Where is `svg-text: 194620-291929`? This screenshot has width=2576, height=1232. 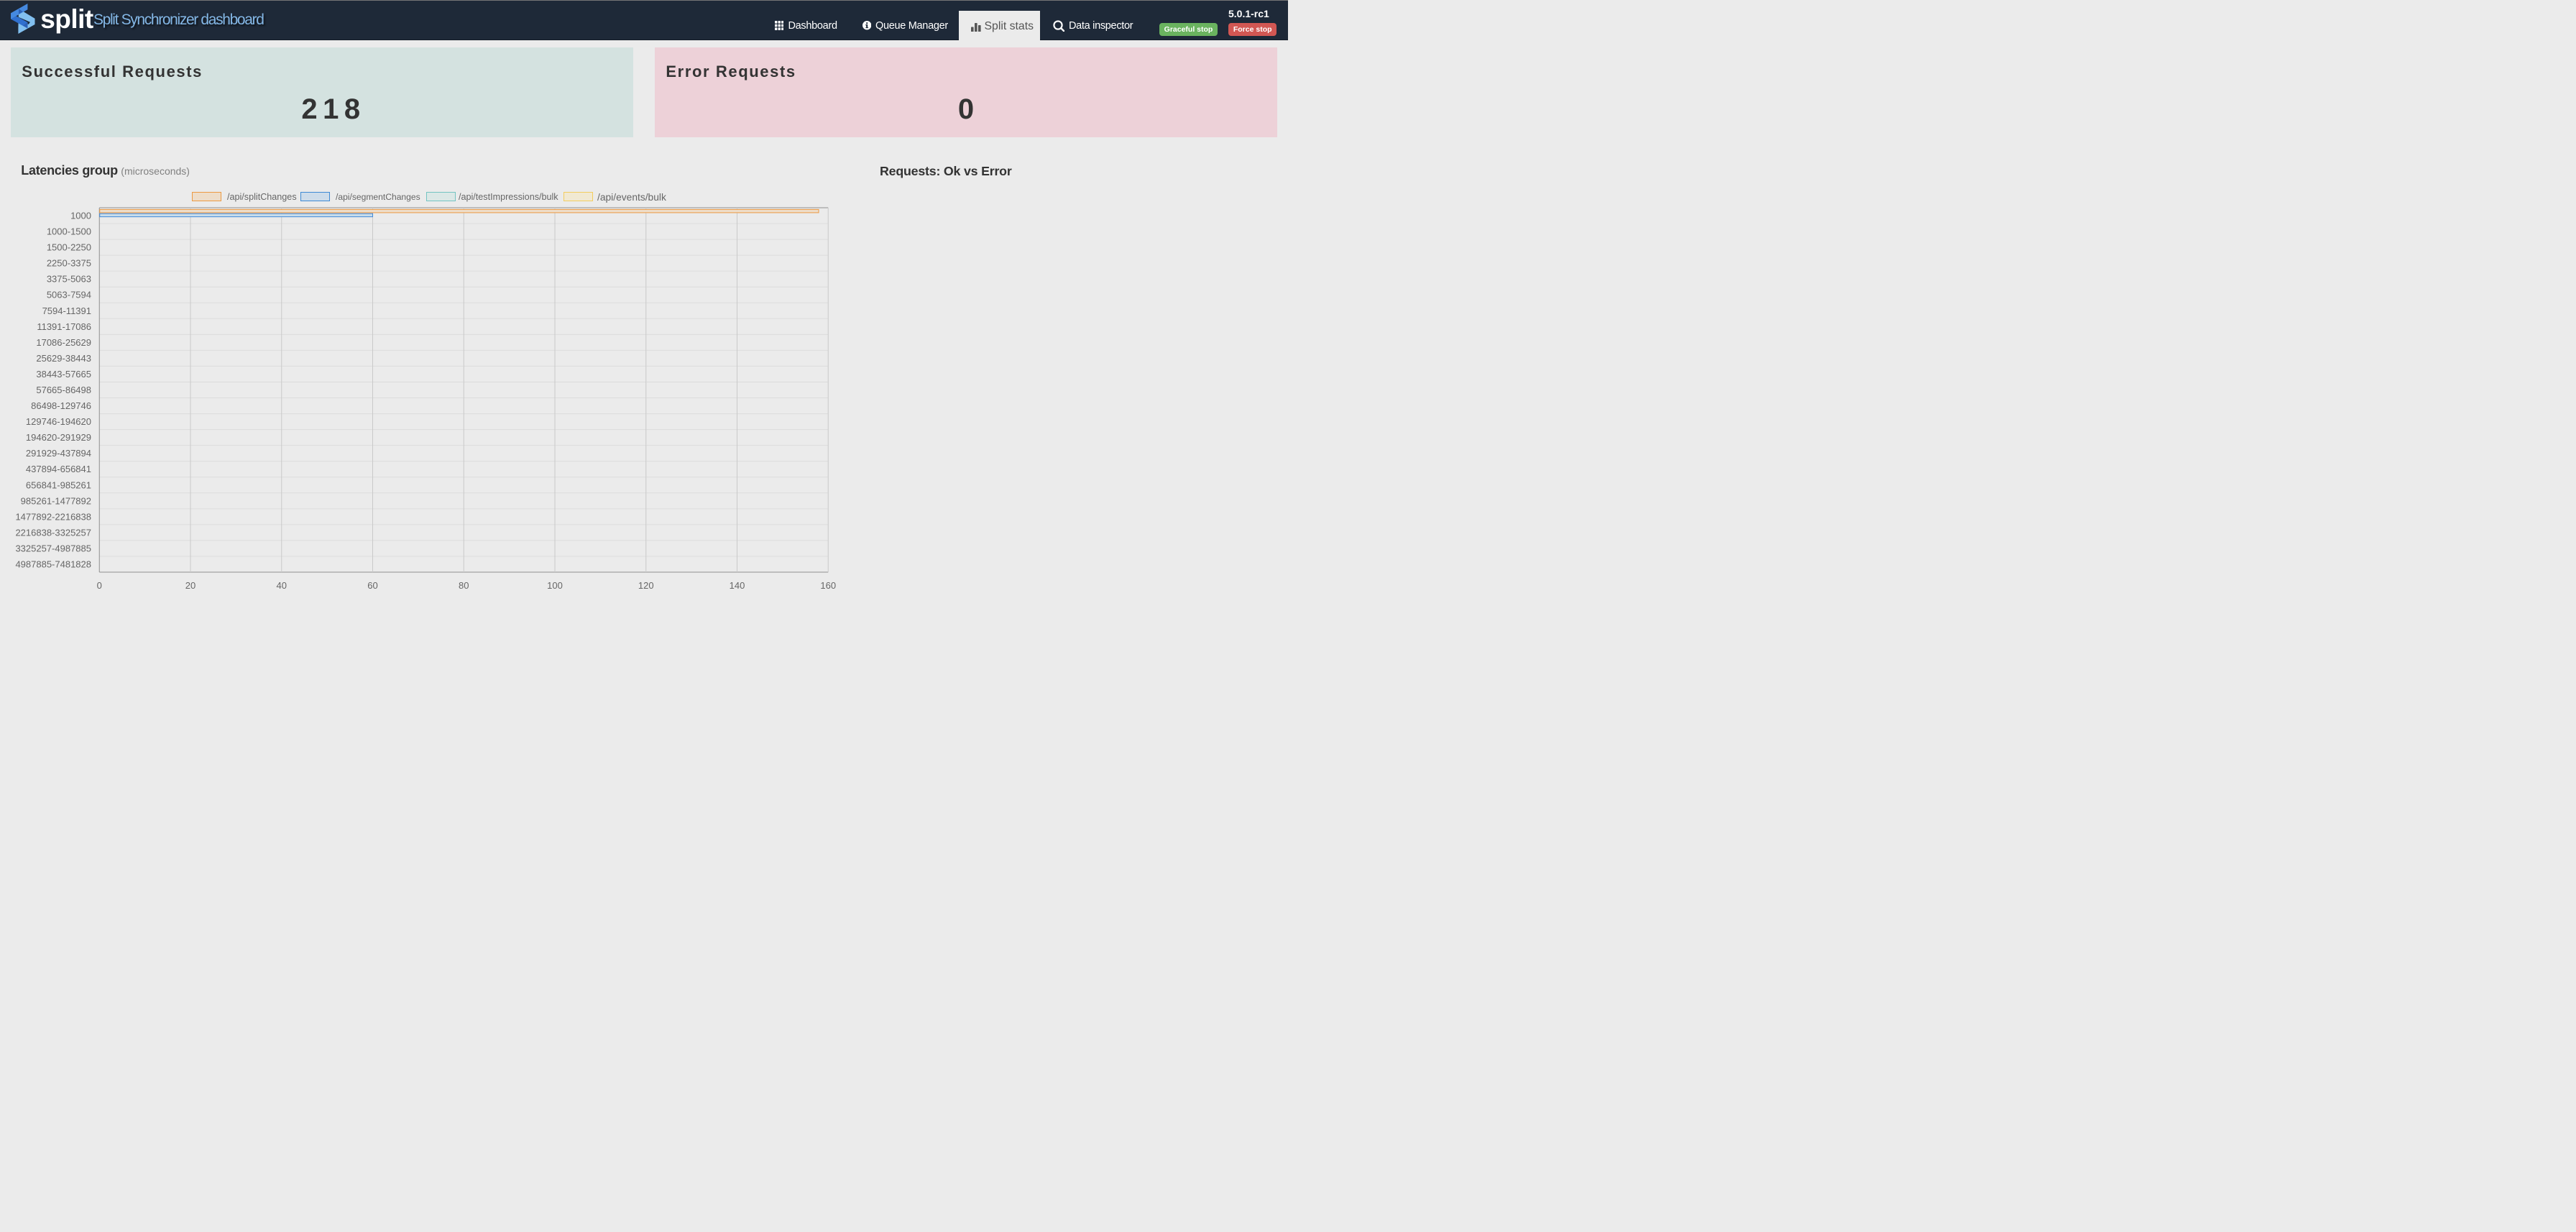 svg-text: 194620-291929 is located at coordinates (58, 437).